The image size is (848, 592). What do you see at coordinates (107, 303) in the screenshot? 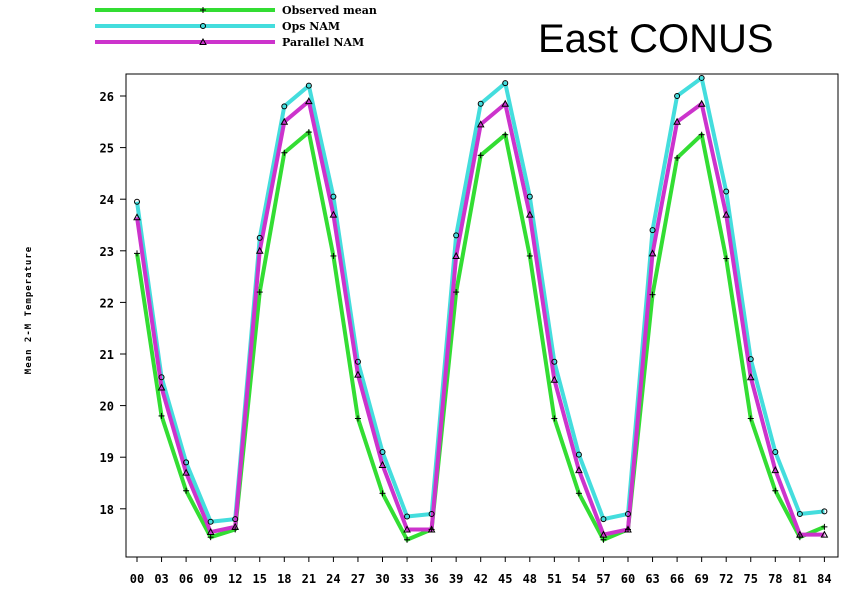
I see `y-tick-label: 22` at bounding box center [107, 303].